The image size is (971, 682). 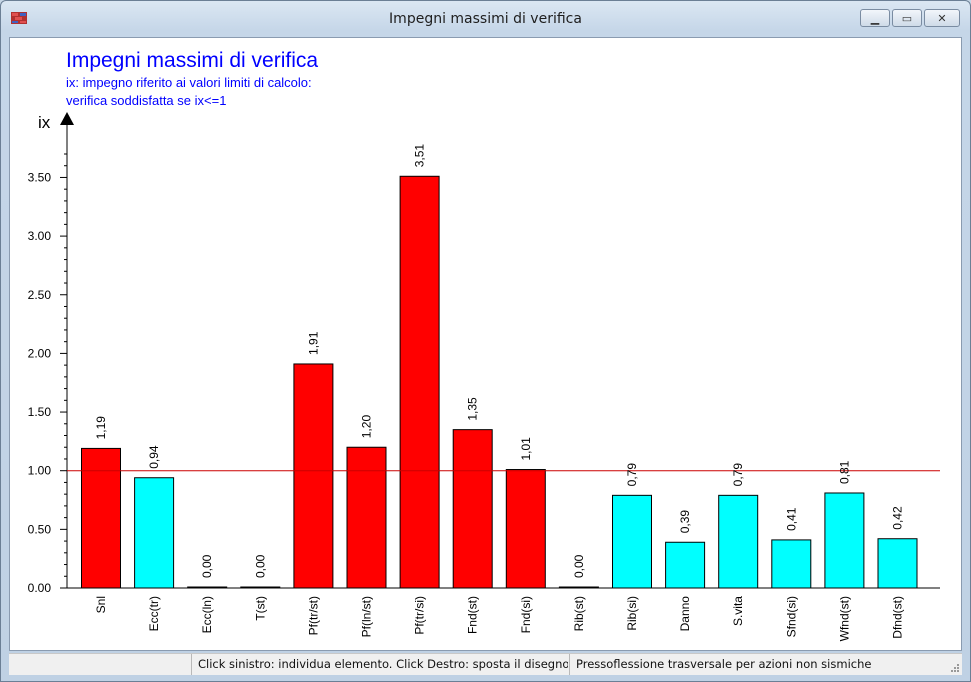 I want to click on window-title: Impegni massimi di verifica, so click(x=485, y=19).